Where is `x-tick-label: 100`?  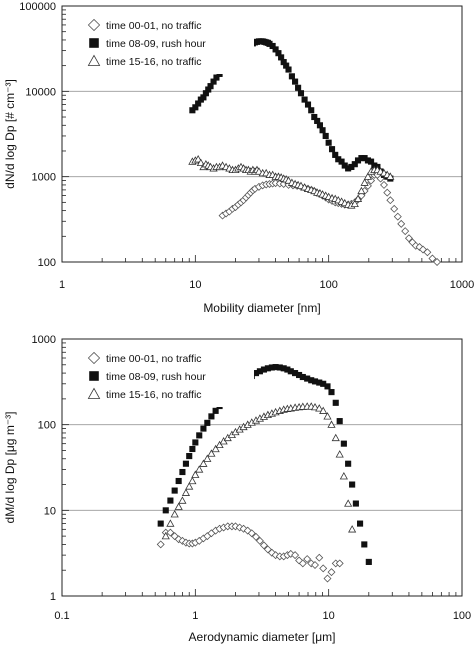 x-tick-label: 100 is located at coordinates (462, 616).